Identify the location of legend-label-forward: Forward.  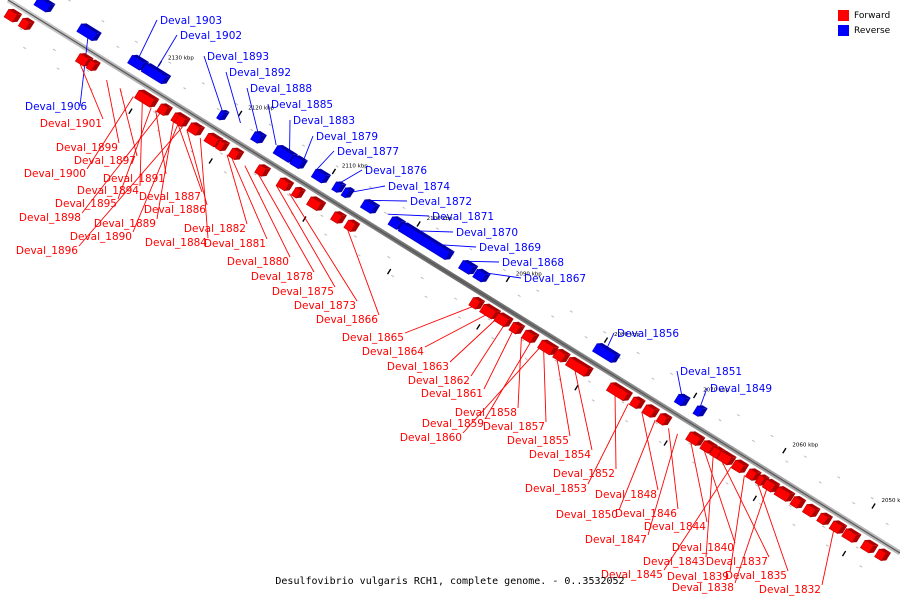
(872, 15).